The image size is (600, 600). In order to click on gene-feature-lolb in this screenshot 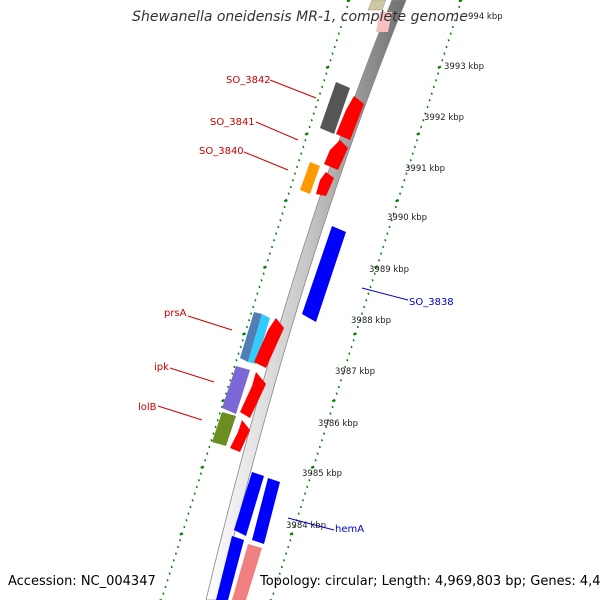, I will do `click(224, 429)`.